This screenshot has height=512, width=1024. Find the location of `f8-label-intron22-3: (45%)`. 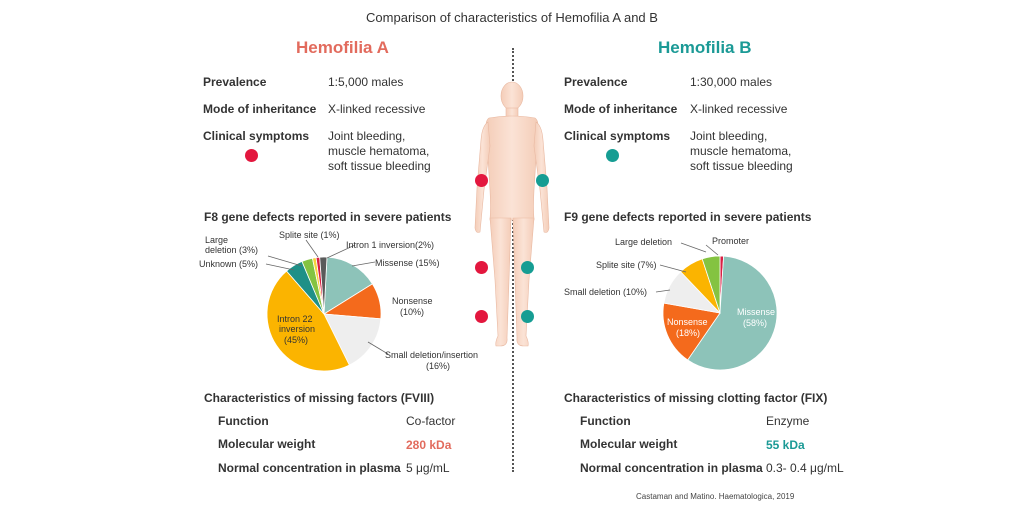

f8-label-intron22-3: (45%) is located at coordinates (296, 340).